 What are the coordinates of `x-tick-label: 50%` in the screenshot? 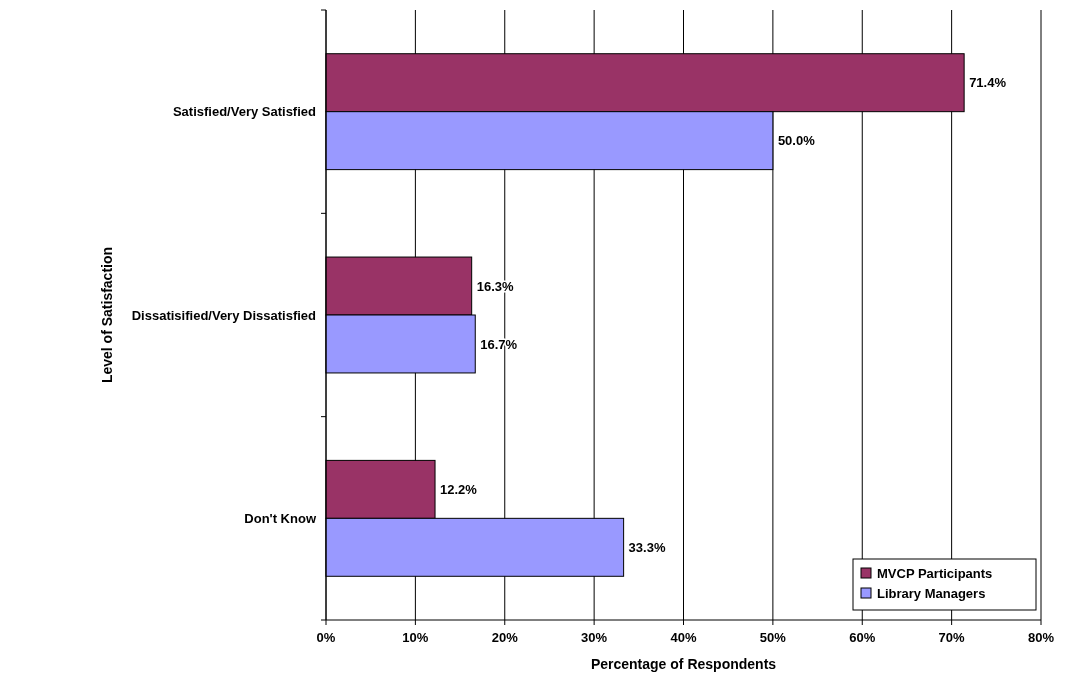 It's located at (773, 637).